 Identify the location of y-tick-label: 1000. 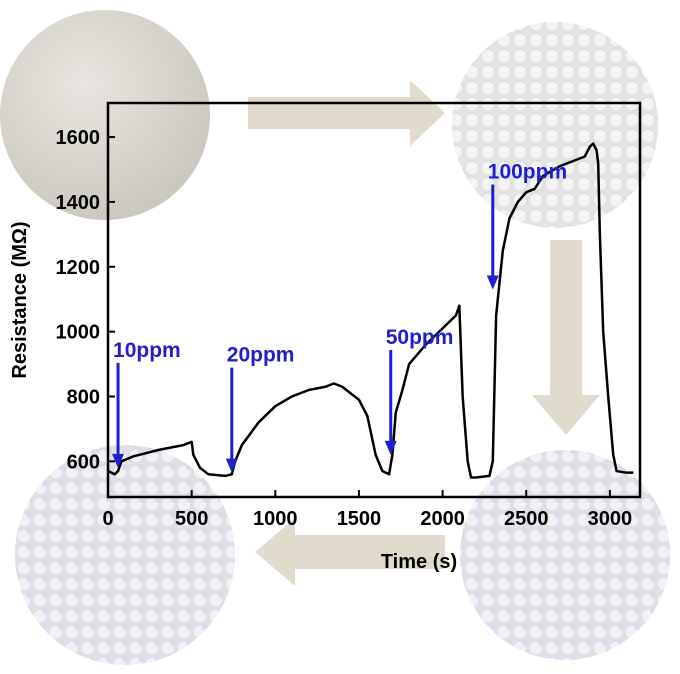
(78, 333).